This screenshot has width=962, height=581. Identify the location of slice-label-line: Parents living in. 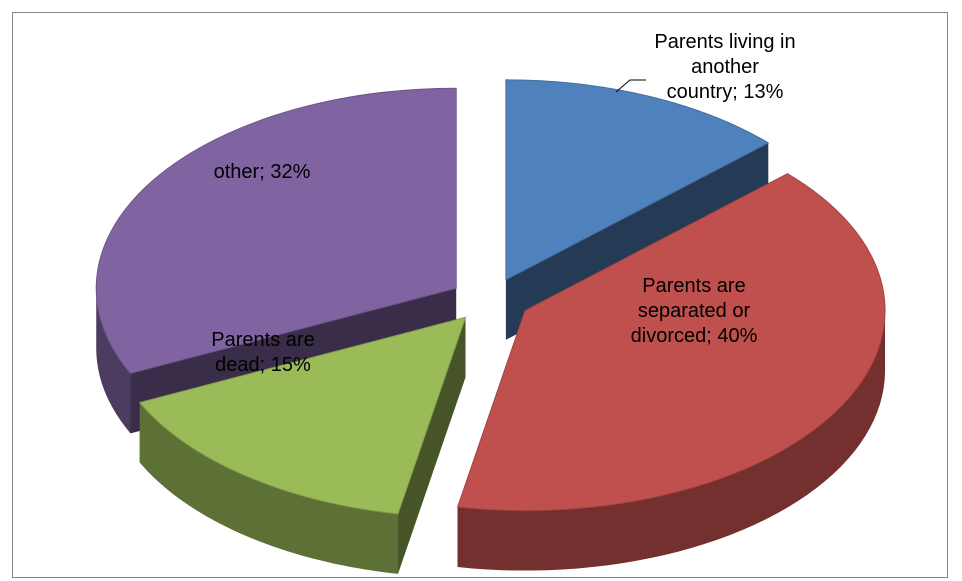
(724, 42).